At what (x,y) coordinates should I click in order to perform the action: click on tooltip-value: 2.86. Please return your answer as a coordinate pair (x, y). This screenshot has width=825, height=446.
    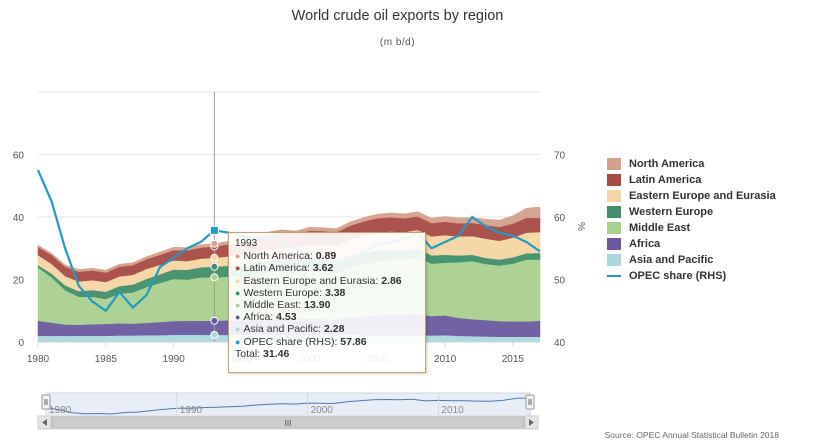
    Looking at the image, I should click on (391, 280).